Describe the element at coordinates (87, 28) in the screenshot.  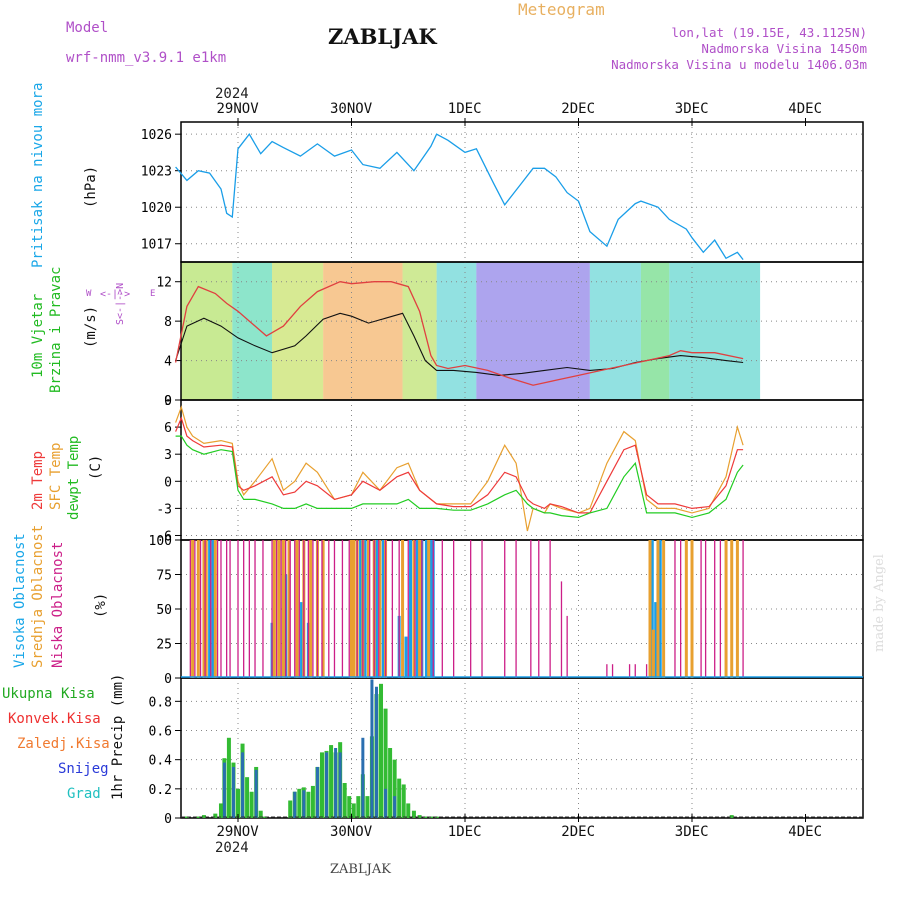
I see `model-label: Model` at that location.